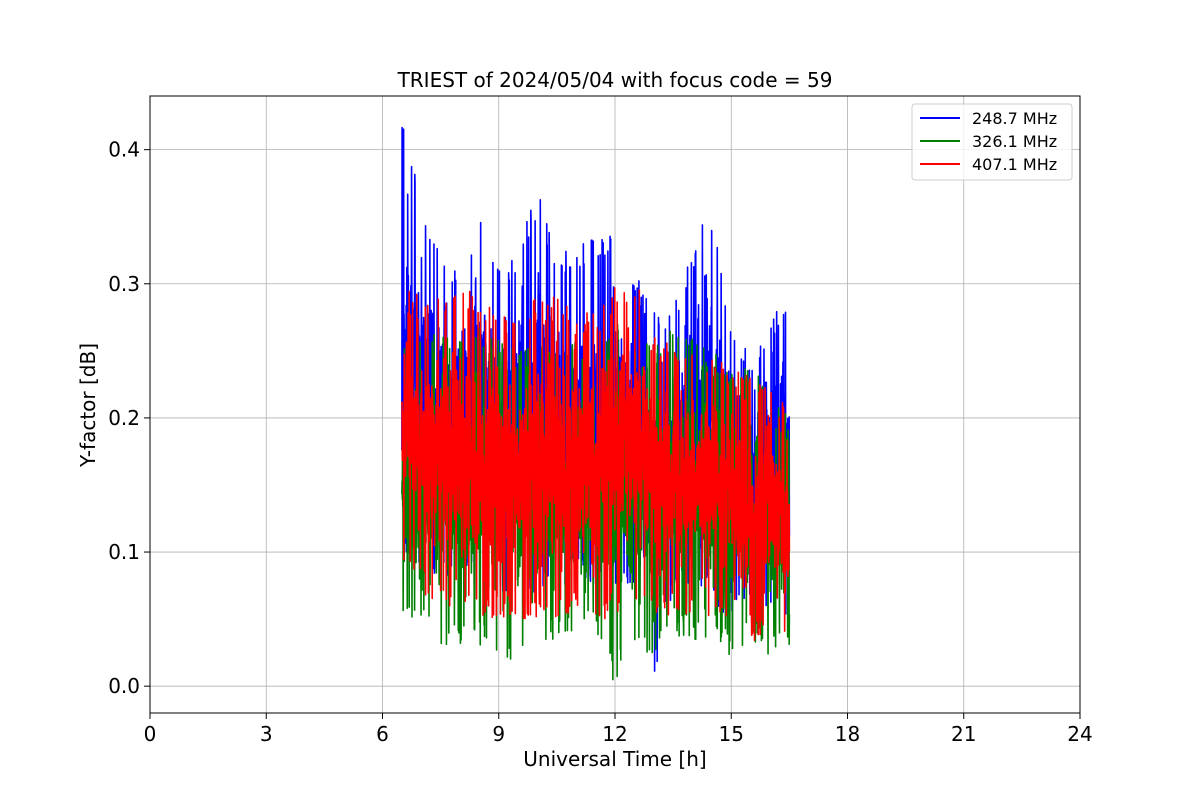  Describe the element at coordinates (963, 734) in the screenshot. I see `x-tick-label: 21` at that location.